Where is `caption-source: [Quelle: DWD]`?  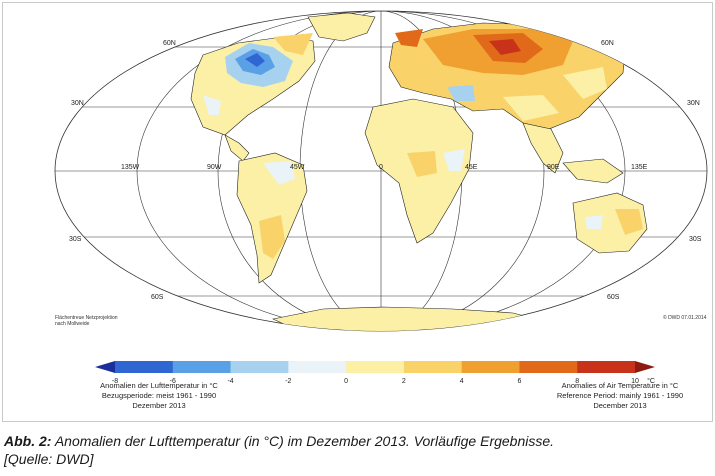
caption-source: [Quelle: DWD] is located at coordinates (49, 459).